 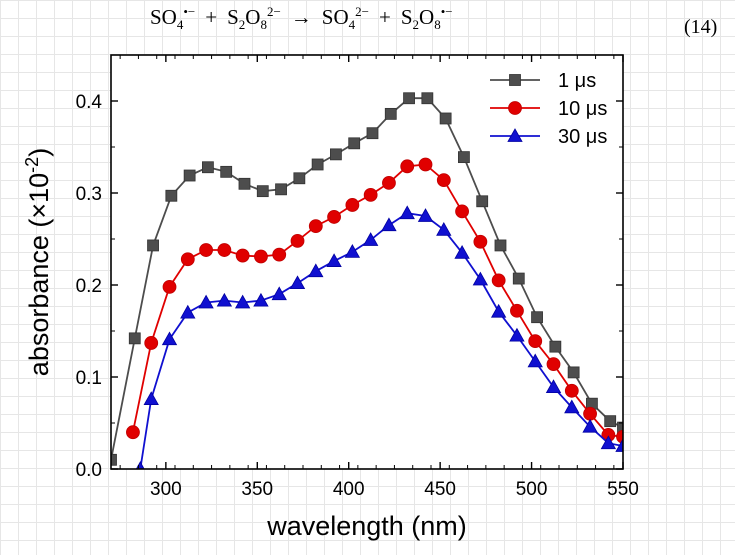 What do you see at coordinates (163, 17) in the screenshot?
I see `reactant-1-base: SO` at bounding box center [163, 17].